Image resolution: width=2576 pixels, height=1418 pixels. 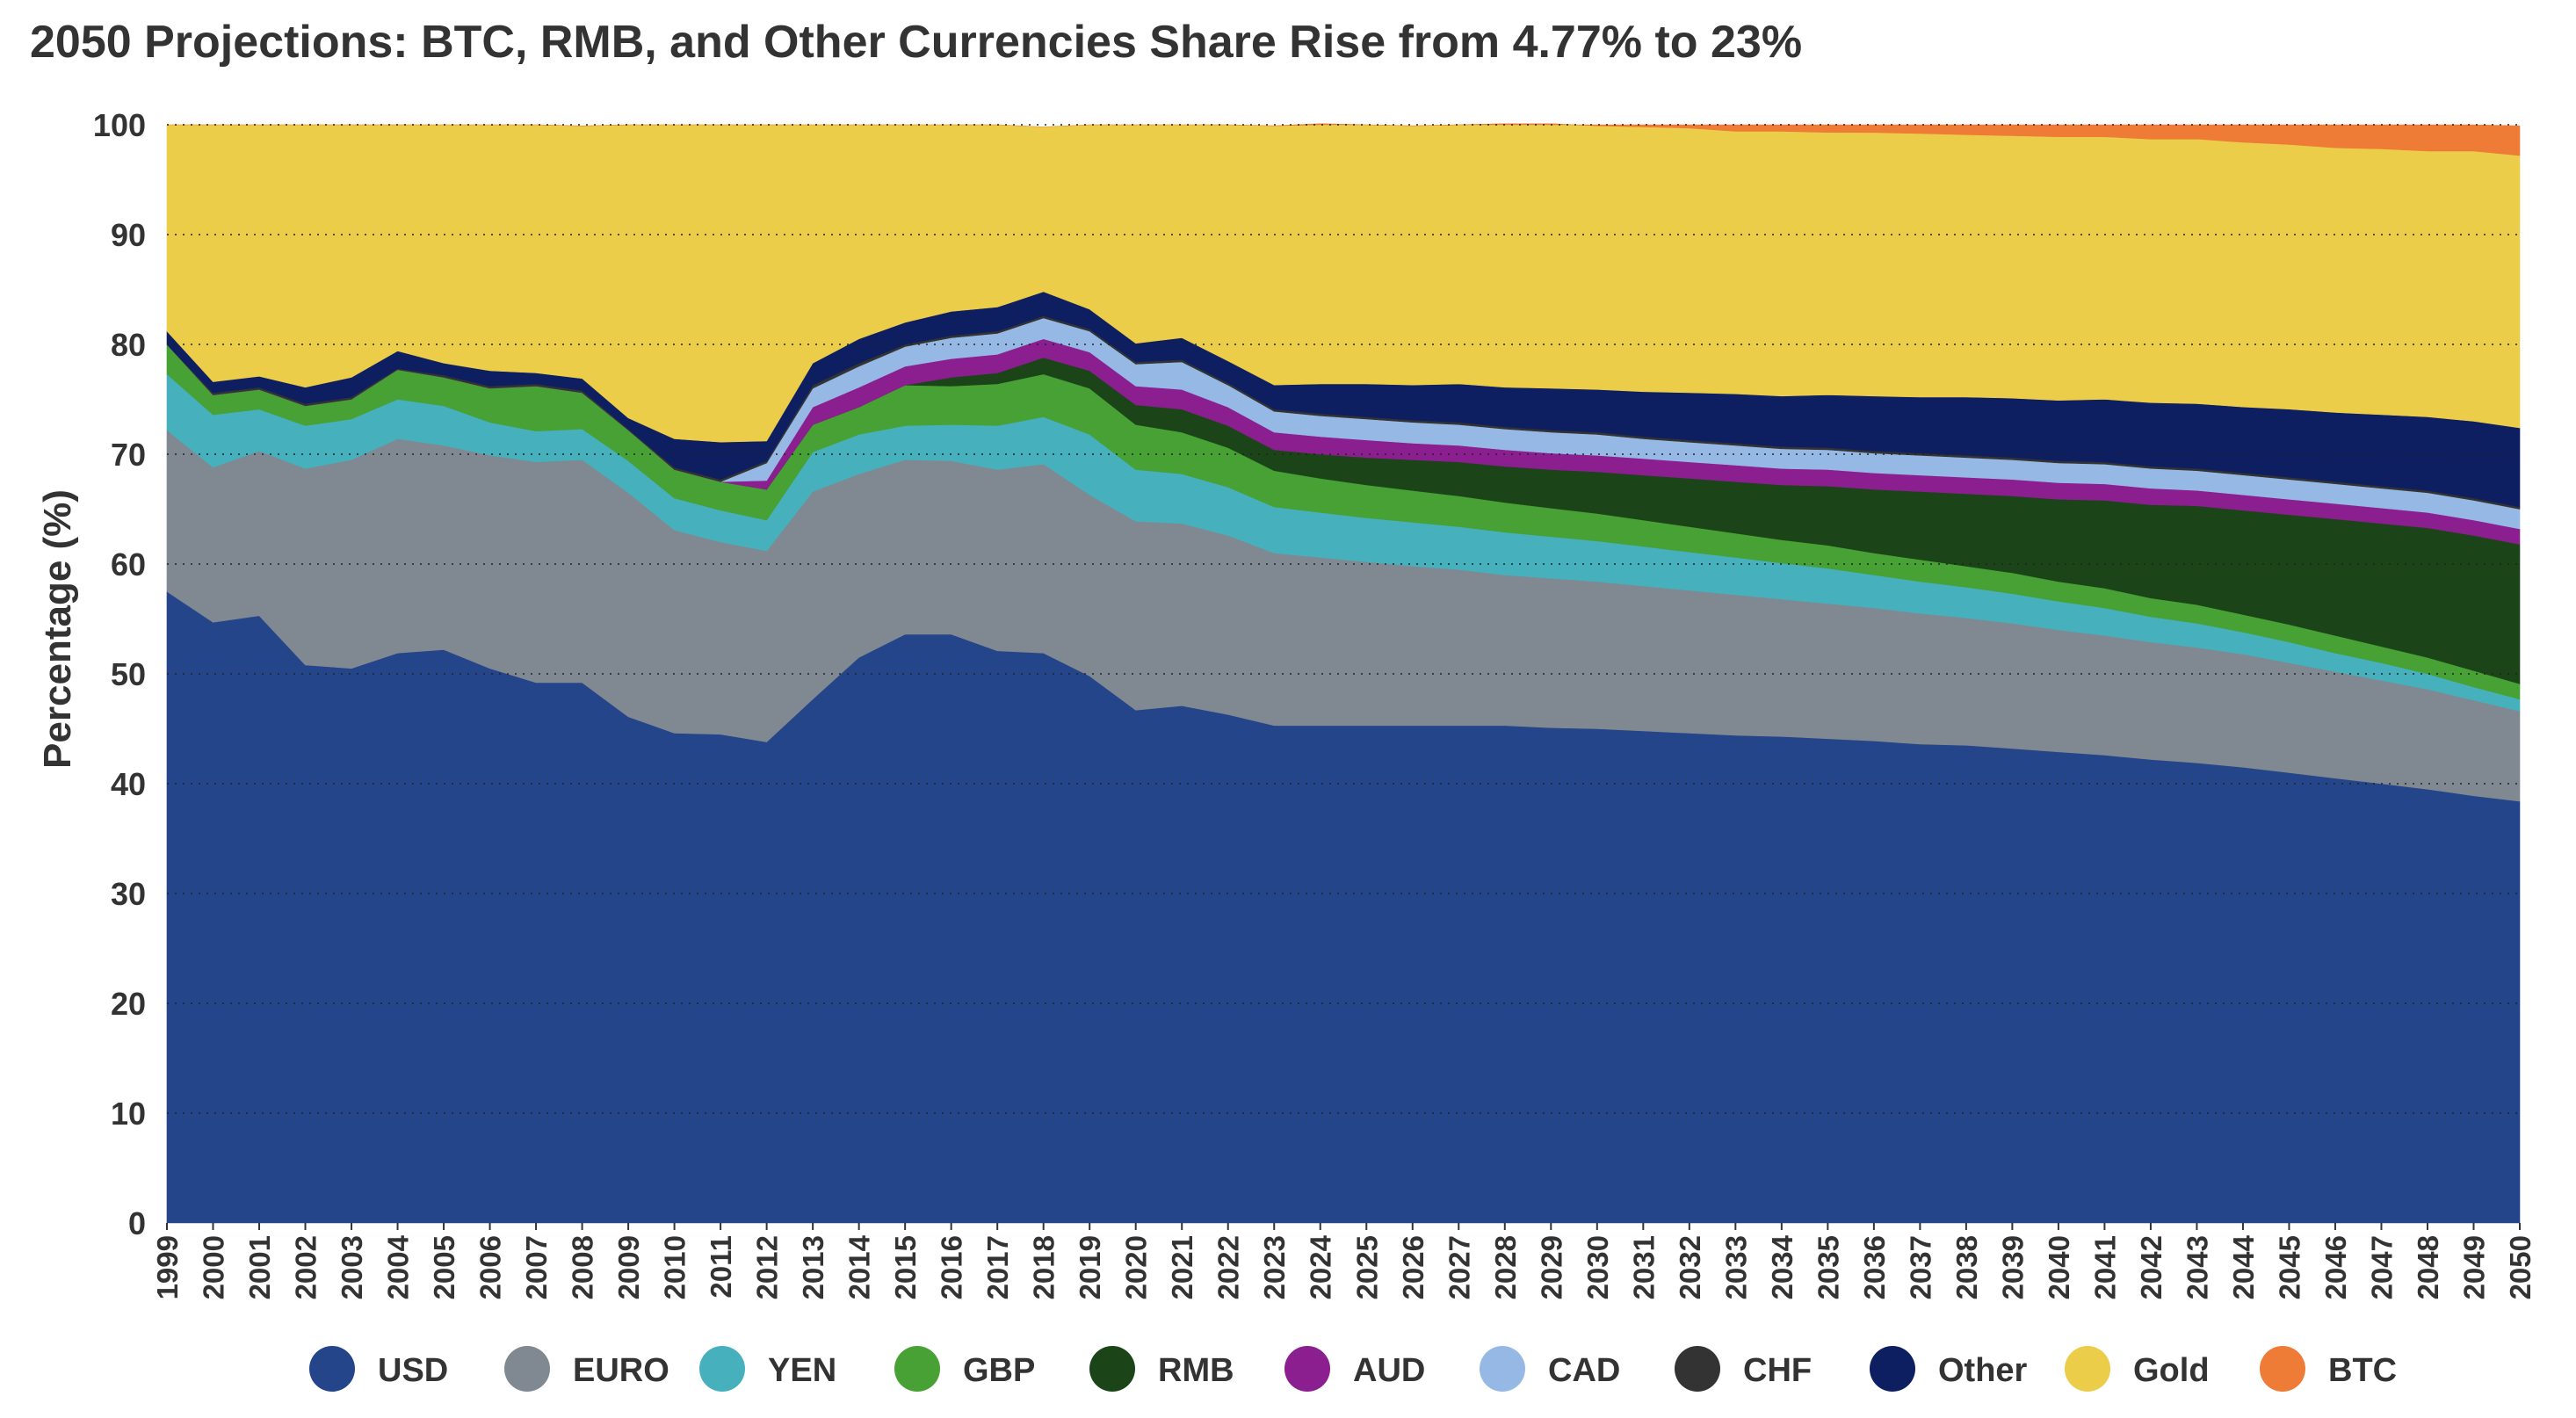 What do you see at coordinates (259, 1267) in the screenshot?
I see `x-tick-label: 2001` at bounding box center [259, 1267].